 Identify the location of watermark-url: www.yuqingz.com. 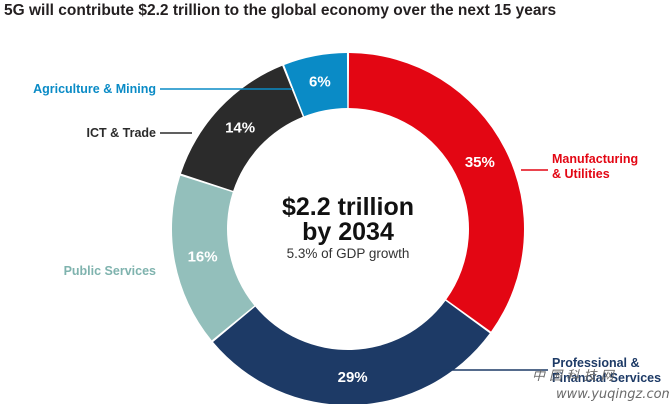
(612, 394).